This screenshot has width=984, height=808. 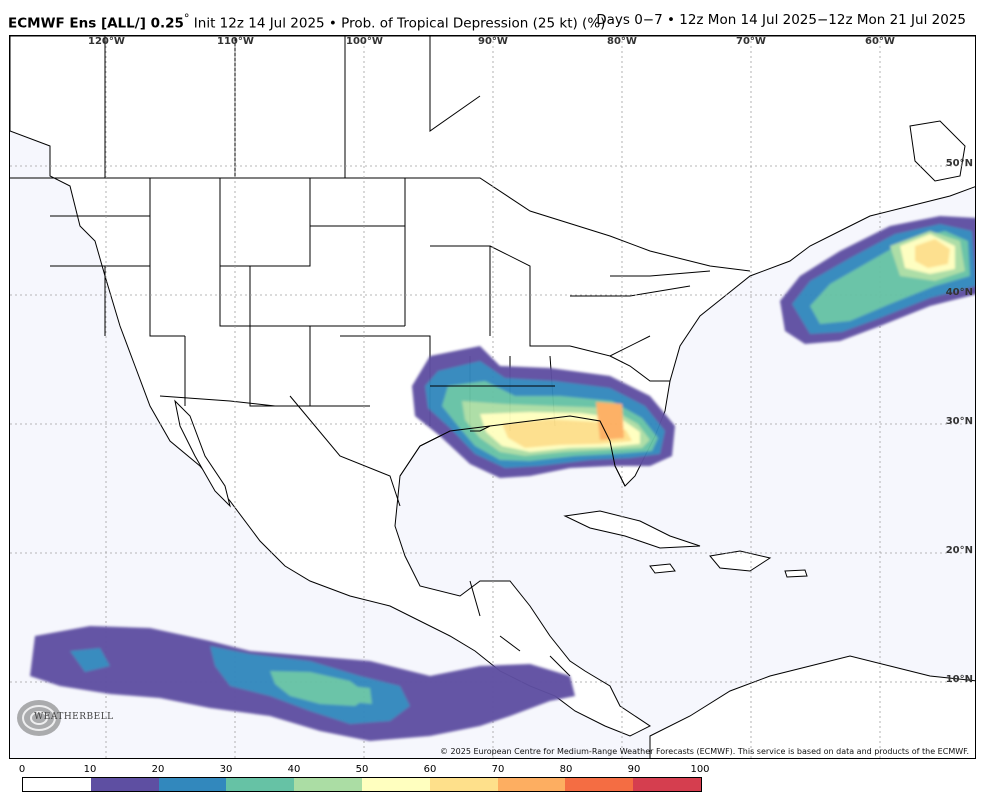 I want to click on logo-text: WEATHERBELL, so click(x=74, y=717).